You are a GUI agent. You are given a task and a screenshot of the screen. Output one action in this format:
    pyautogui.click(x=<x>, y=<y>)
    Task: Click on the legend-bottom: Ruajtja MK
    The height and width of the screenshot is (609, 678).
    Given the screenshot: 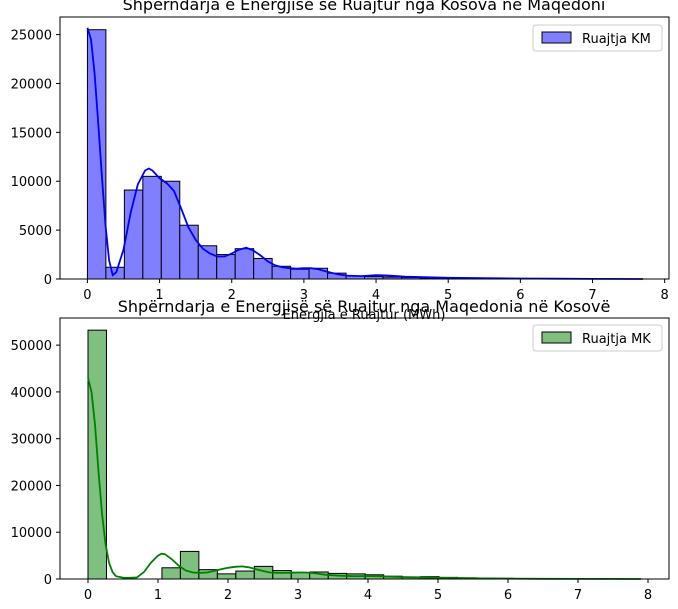 What is the action you would take?
    pyautogui.click(x=597, y=338)
    